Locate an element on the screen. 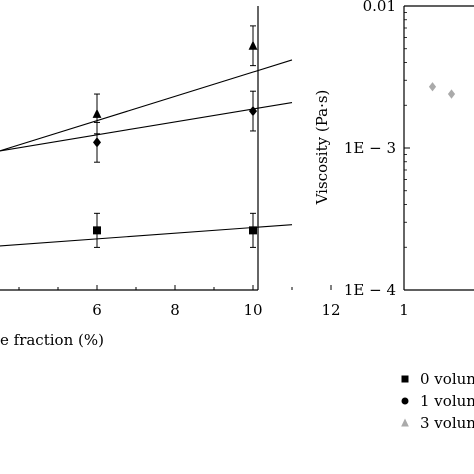 This screenshot has width=474, height=474. right-y-tick-label: 1E − 3 is located at coordinates (370, 148).